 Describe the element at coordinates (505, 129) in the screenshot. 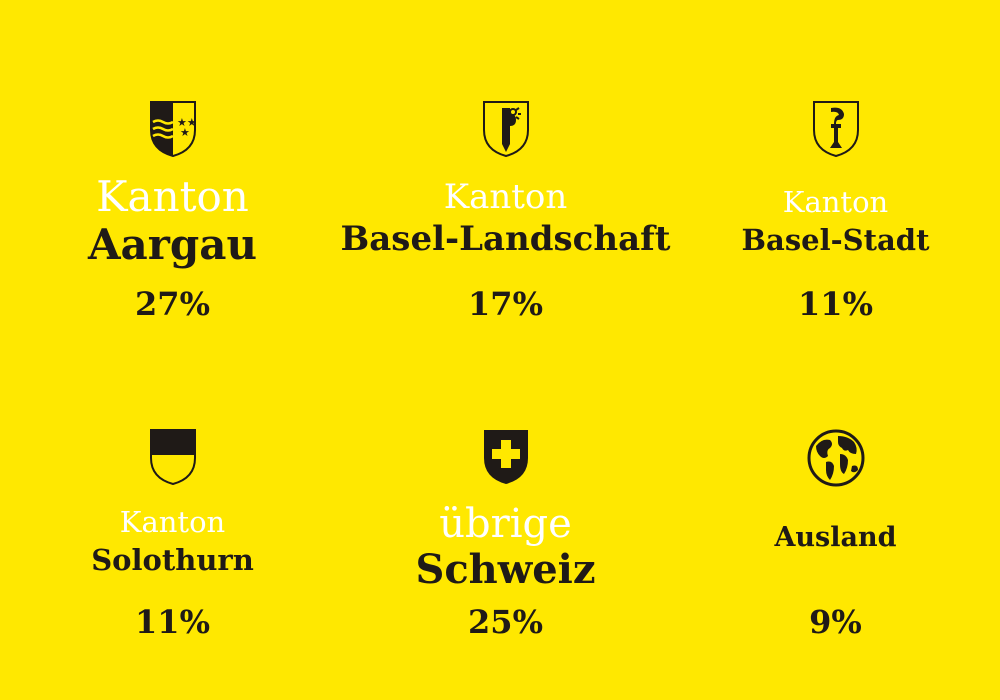

I see `basel-landschaft-coat-of-arms-icon` at that location.